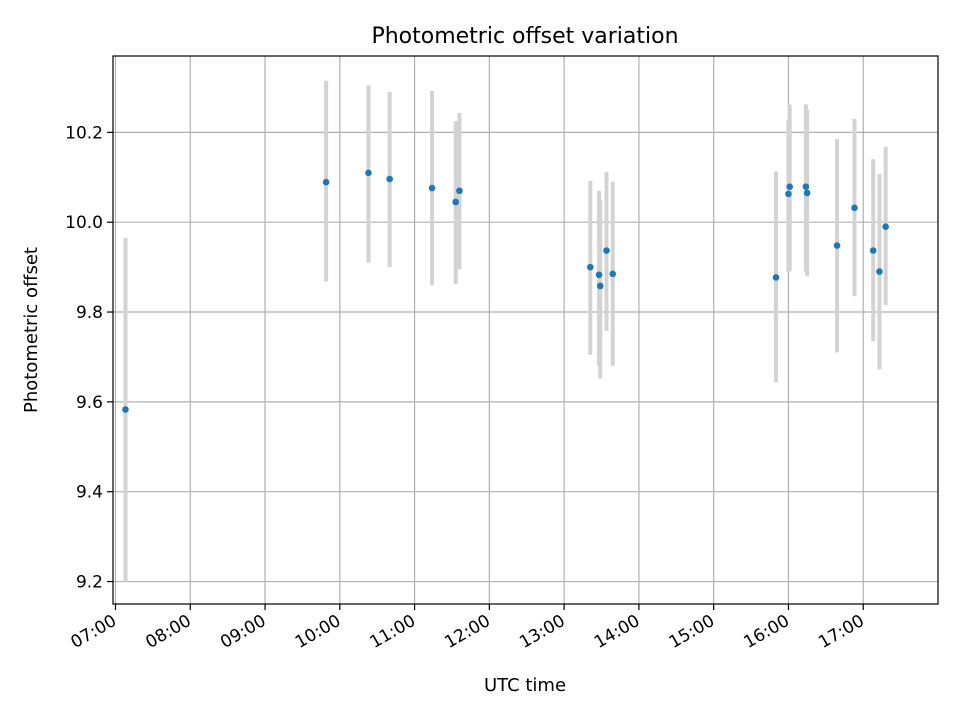 This screenshot has width=960, height=720. What do you see at coordinates (525, 685) in the screenshot?
I see `x-axis-label: UTC time` at bounding box center [525, 685].